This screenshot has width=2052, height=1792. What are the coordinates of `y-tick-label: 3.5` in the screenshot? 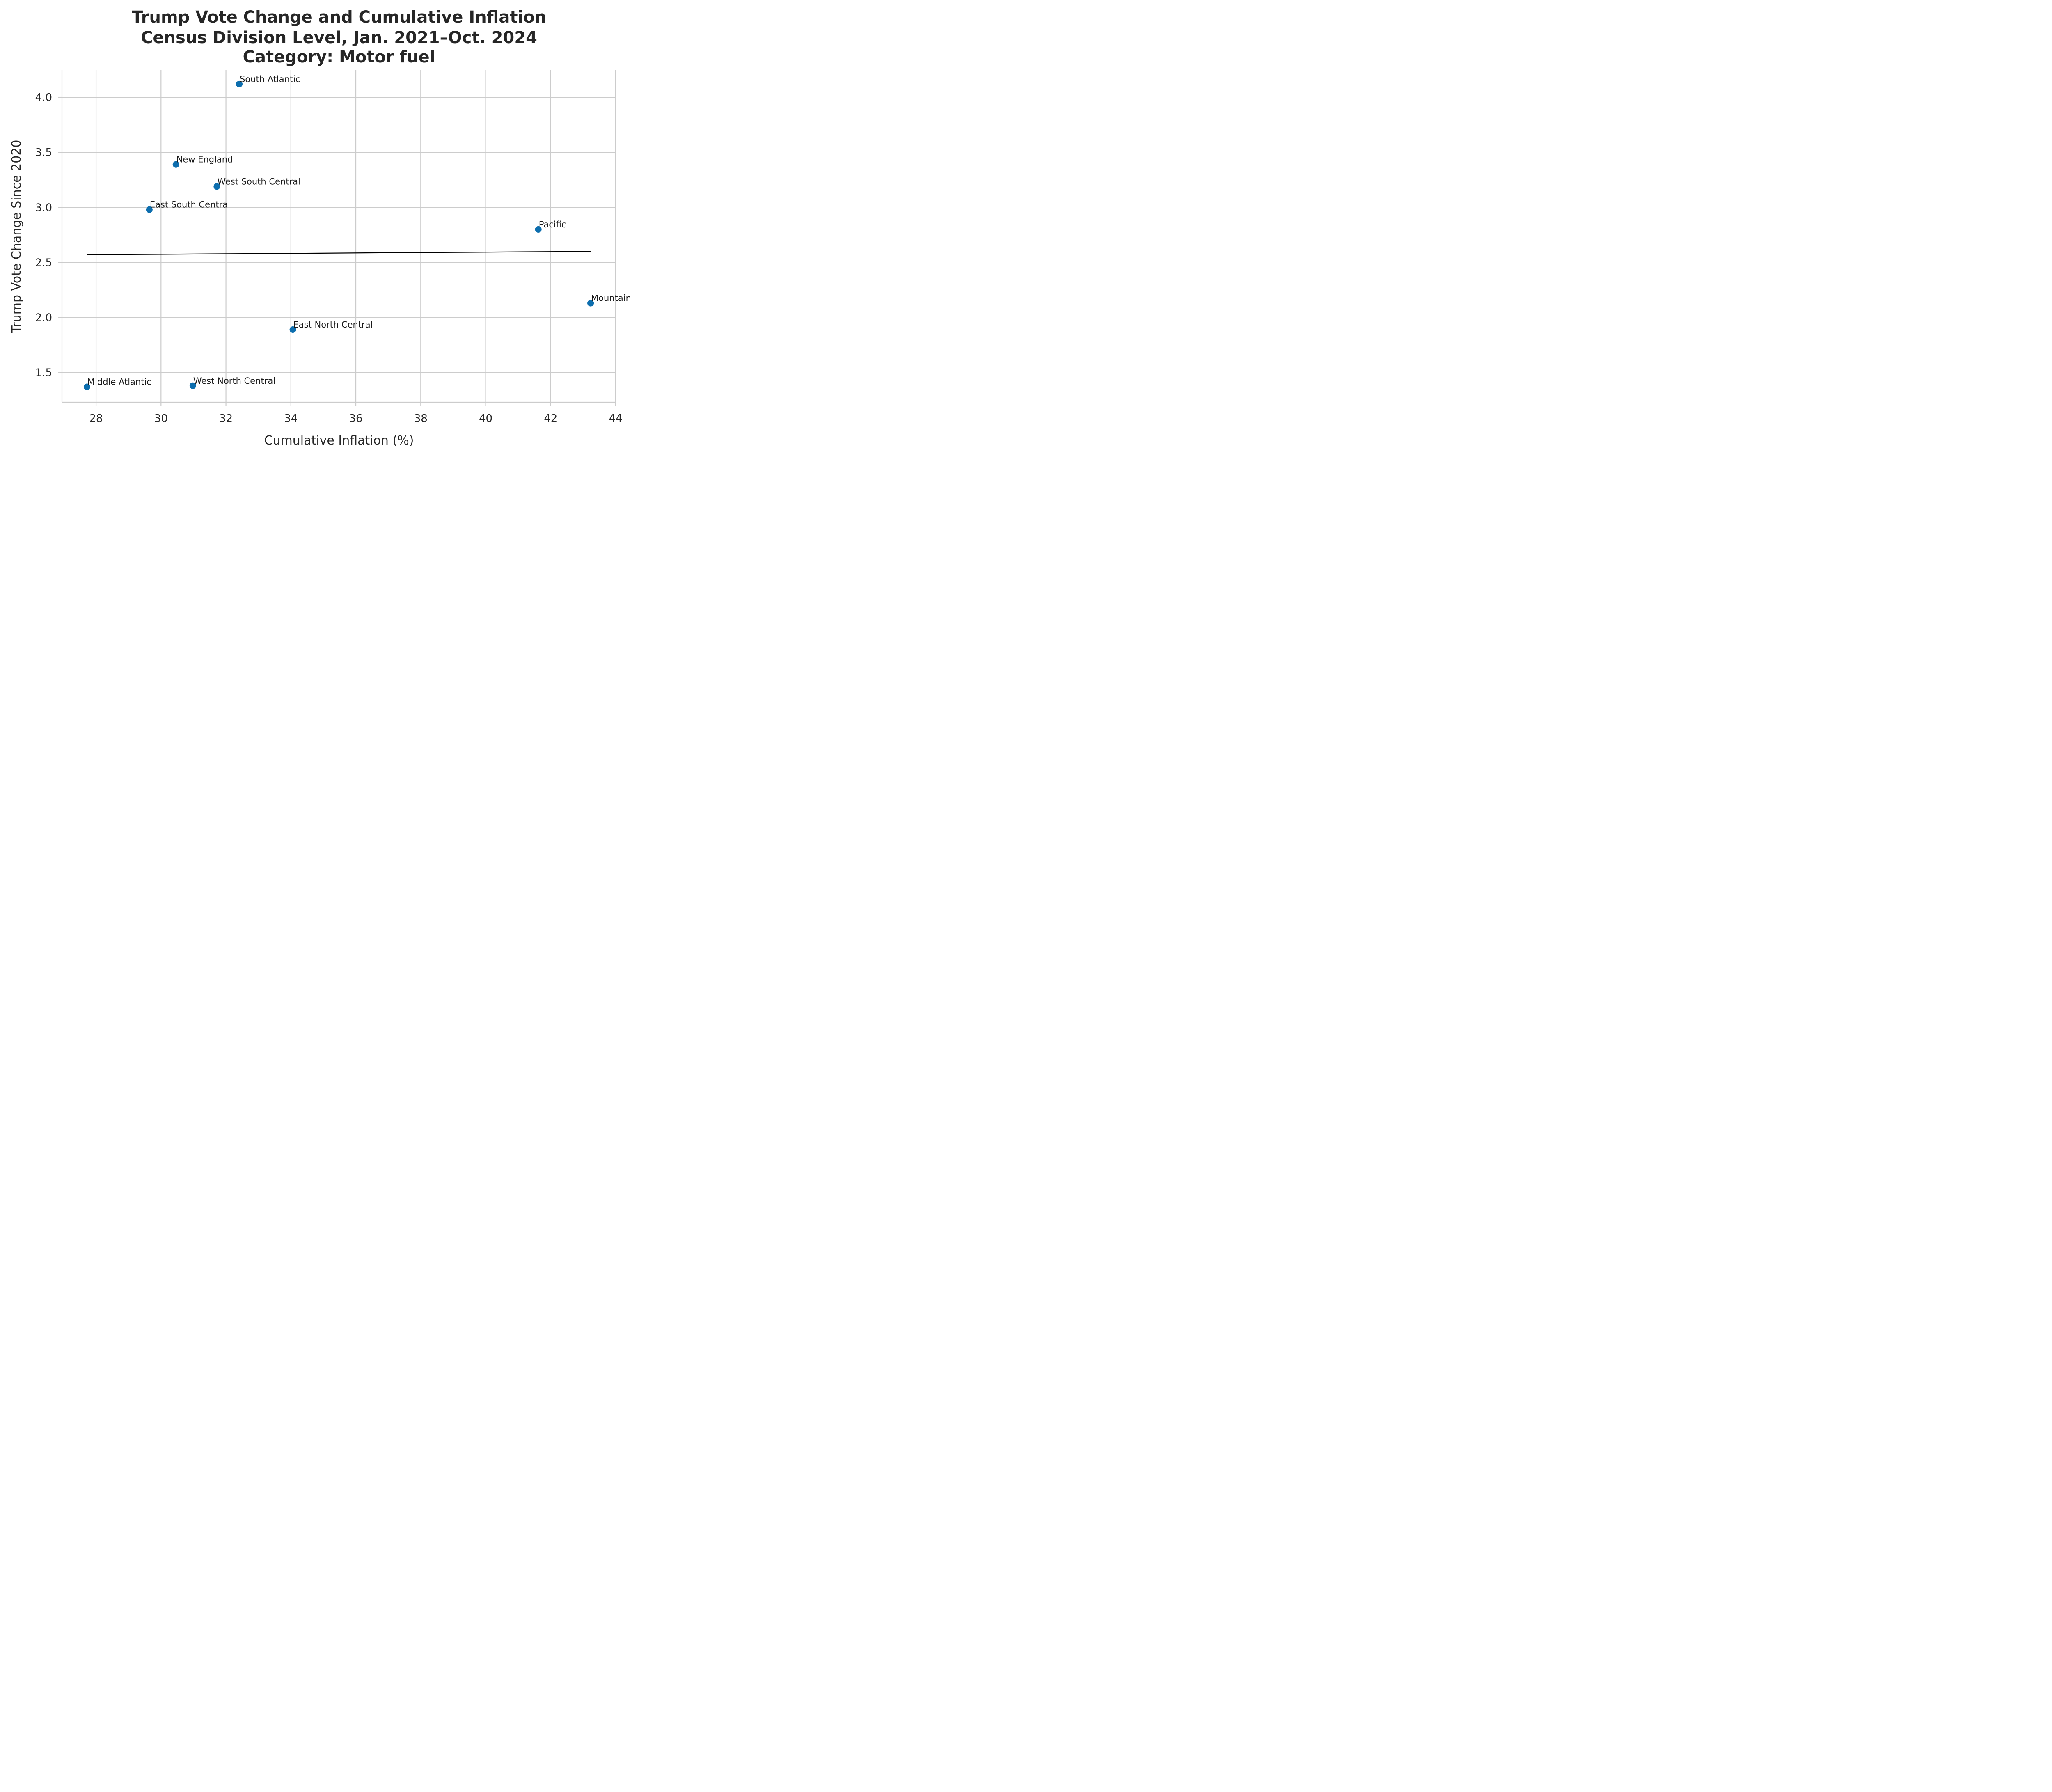 It's located at (43, 153).